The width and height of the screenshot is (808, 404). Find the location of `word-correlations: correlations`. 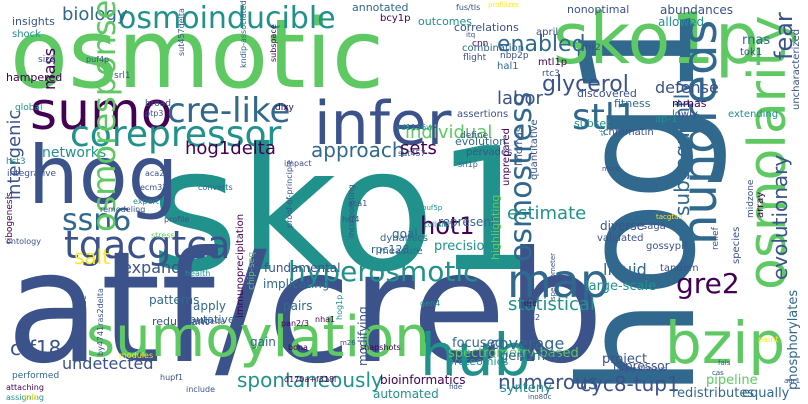

word-correlations: correlations is located at coordinates (486, 27).